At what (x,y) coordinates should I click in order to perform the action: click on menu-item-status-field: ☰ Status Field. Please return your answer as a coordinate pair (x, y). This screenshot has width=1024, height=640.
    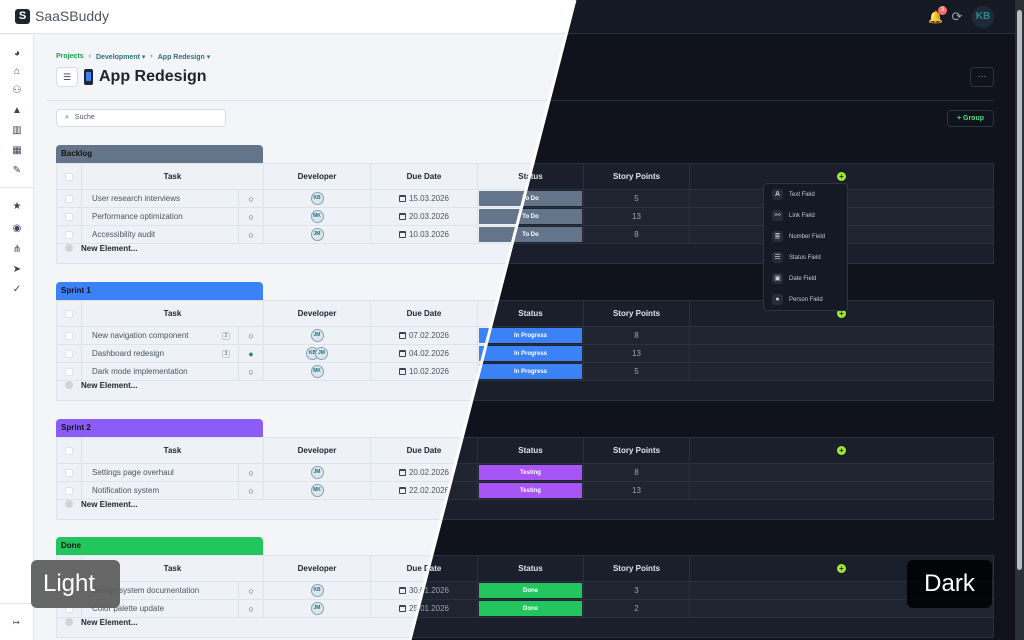
    Looking at the image, I should click on (805, 257).